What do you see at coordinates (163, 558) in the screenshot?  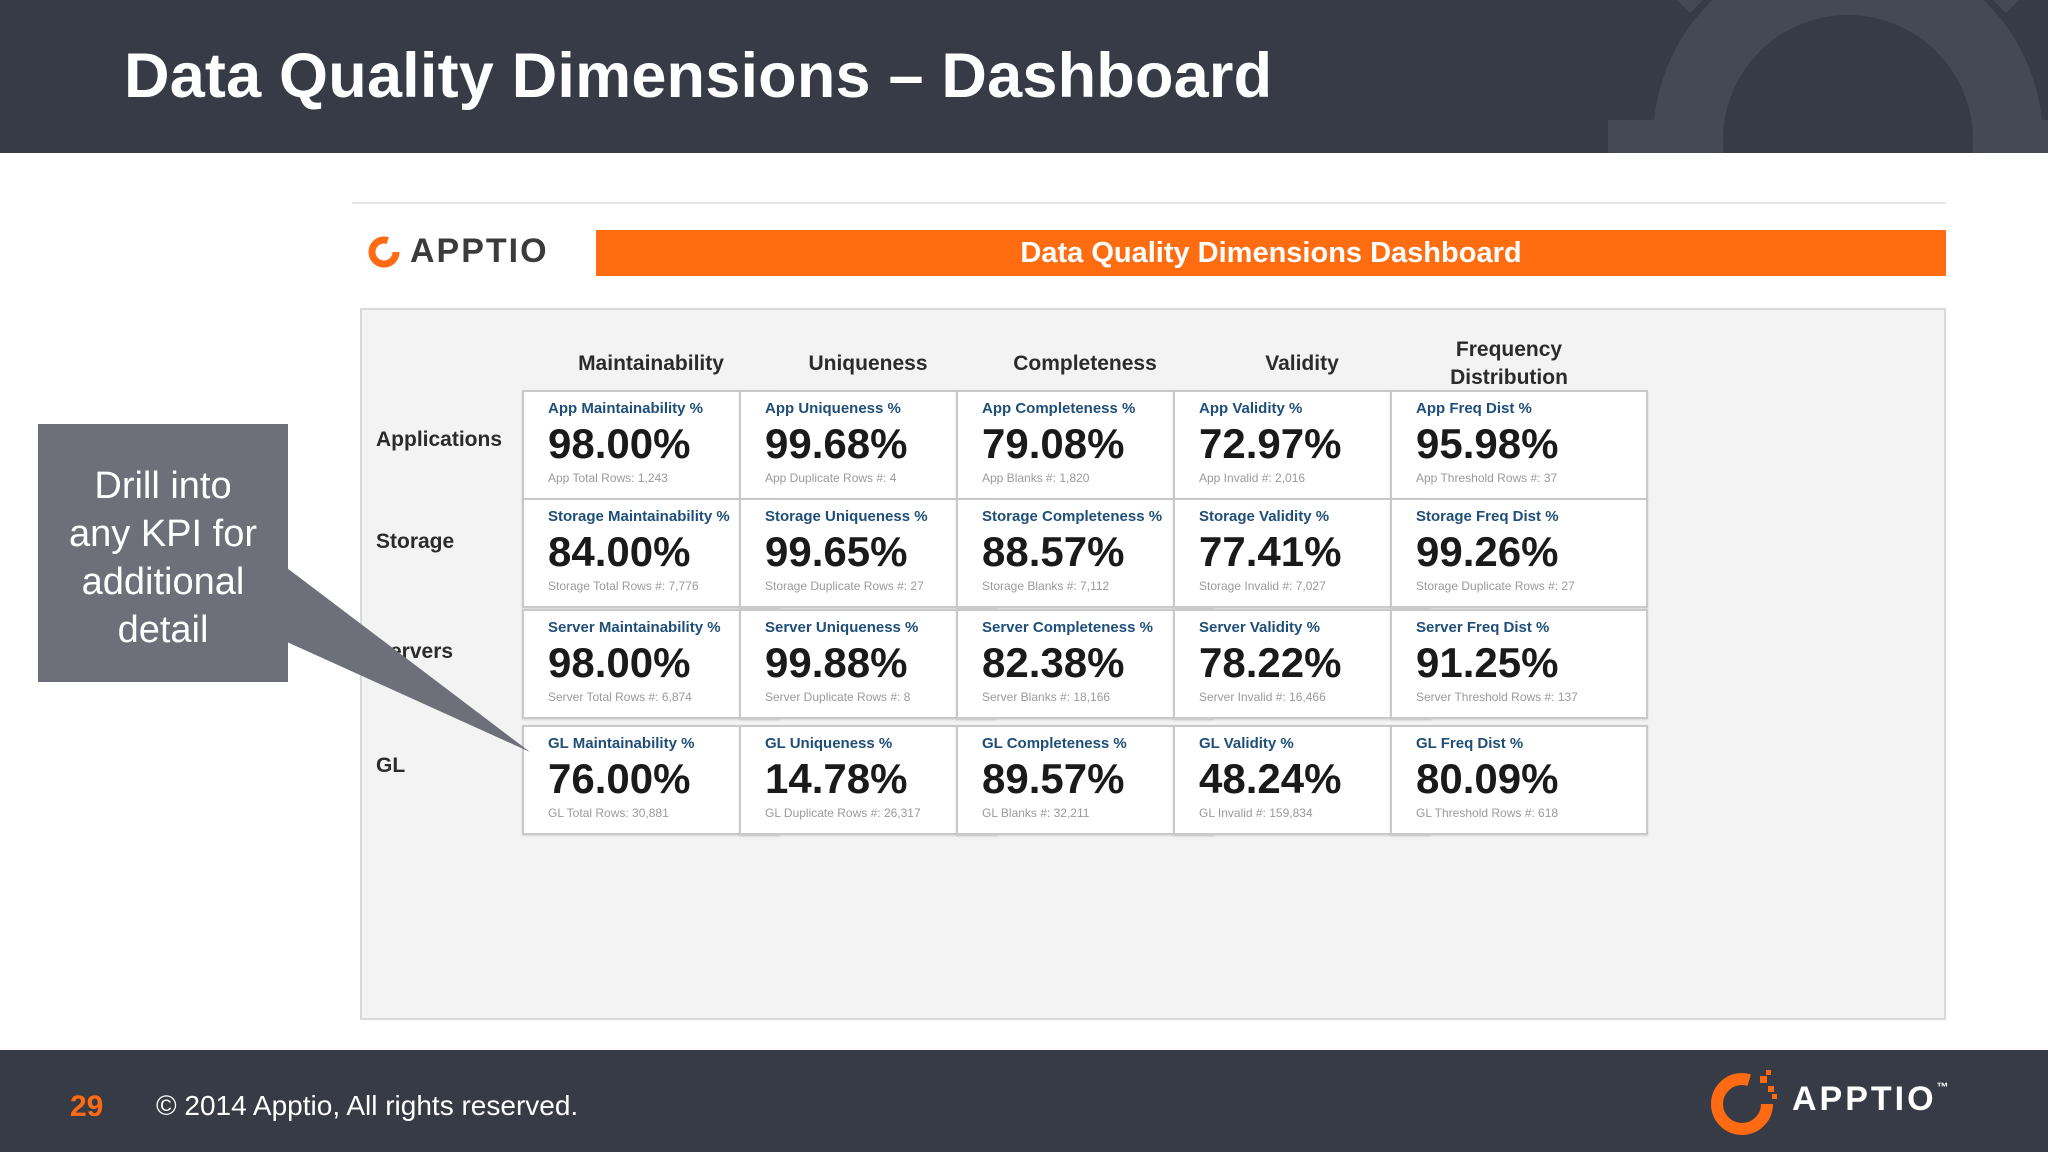 I see `callout-text: Drill into any KPI for additional detail` at bounding box center [163, 558].